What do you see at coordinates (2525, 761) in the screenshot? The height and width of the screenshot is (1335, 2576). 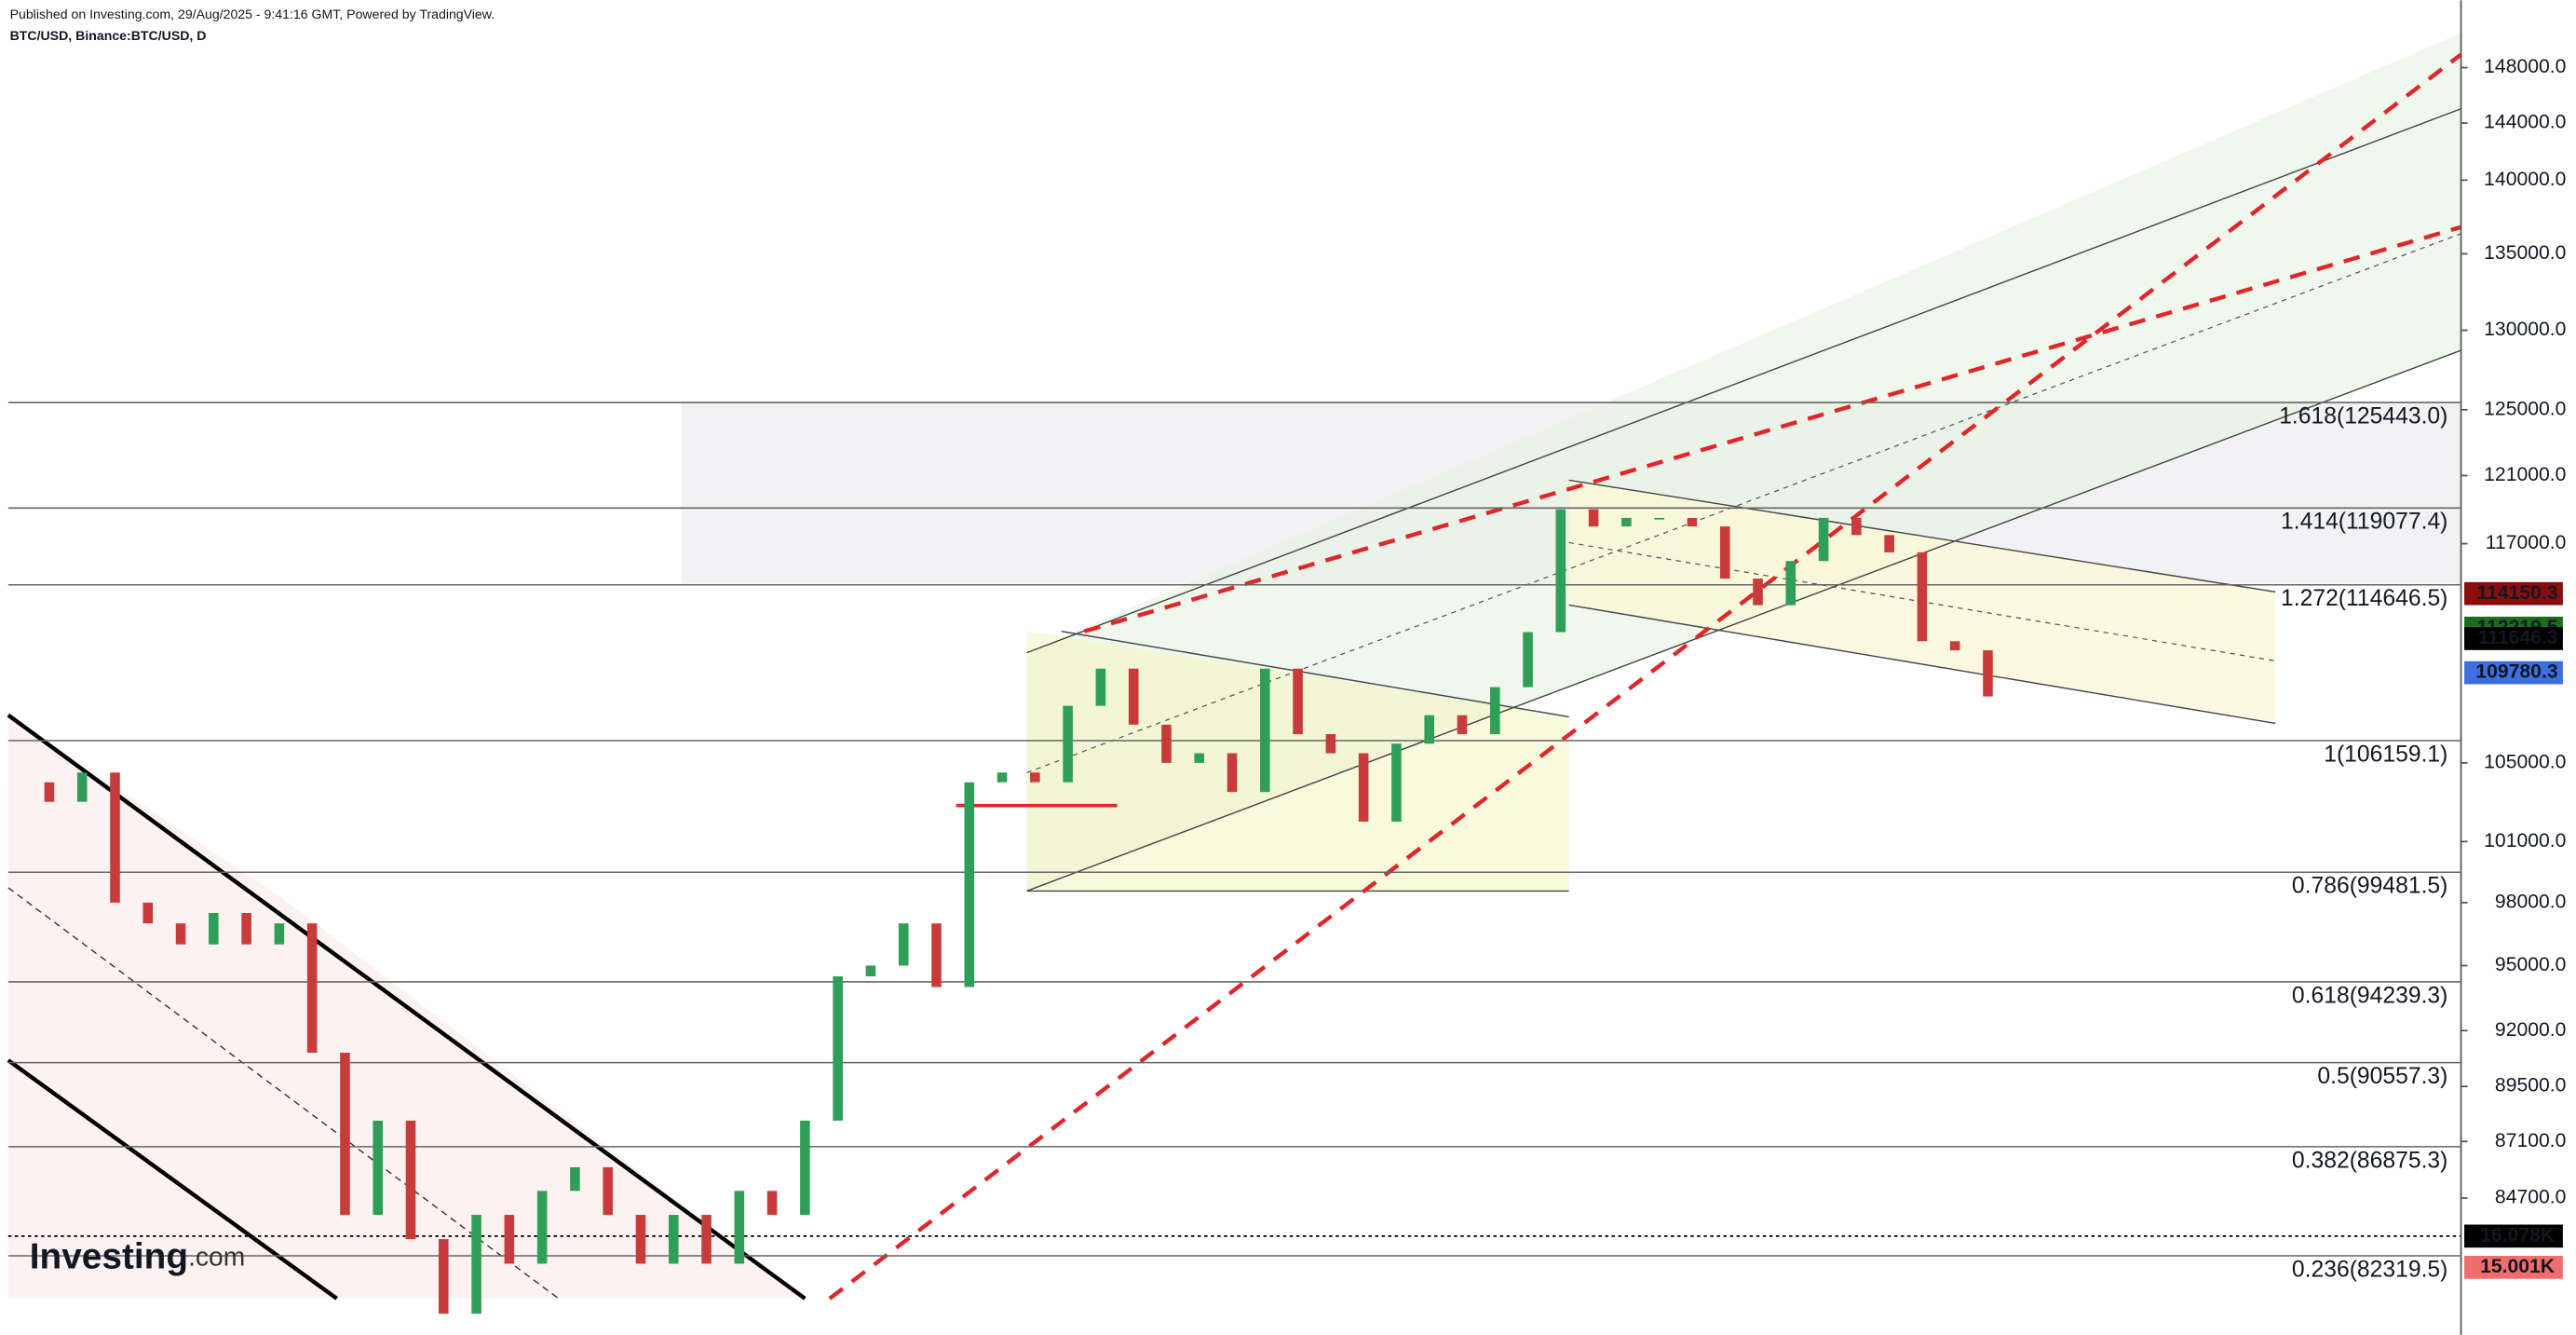 I see `y-tick-label: 105000.0` at bounding box center [2525, 761].